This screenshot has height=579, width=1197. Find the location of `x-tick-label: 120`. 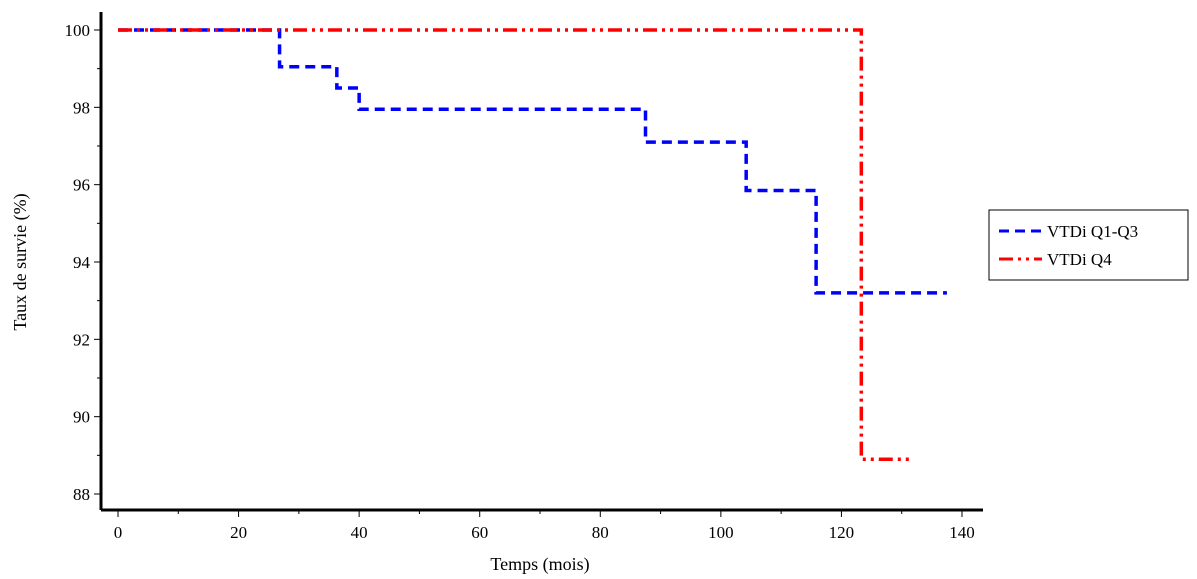

x-tick-label: 120 is located at coordinates (842, 532).